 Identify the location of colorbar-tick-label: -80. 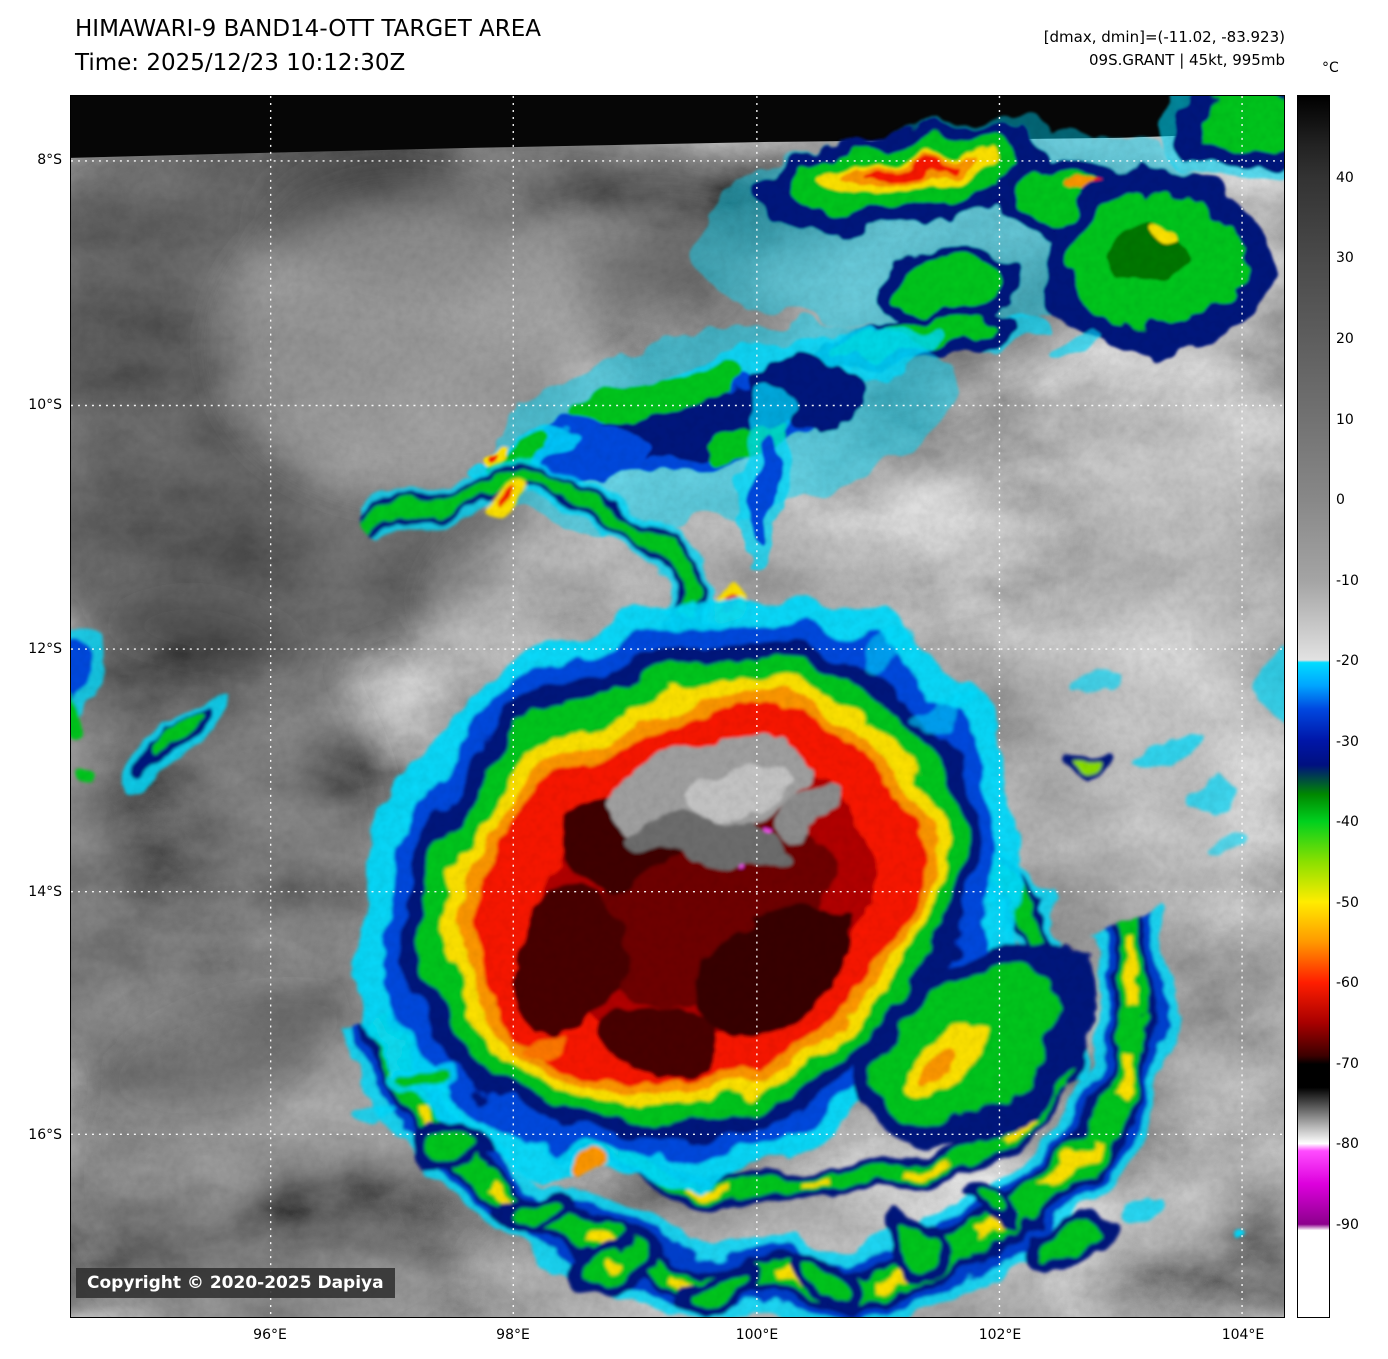
(1347, 1144).